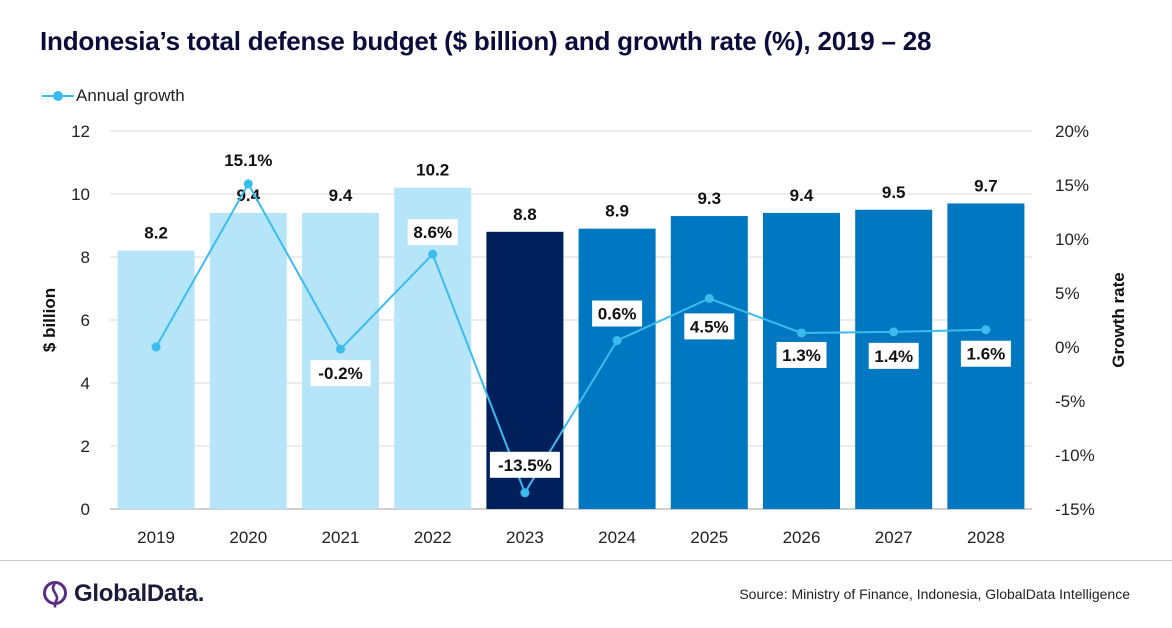  I want to click on growth-value-label: -0.2%, so click(340, 373).